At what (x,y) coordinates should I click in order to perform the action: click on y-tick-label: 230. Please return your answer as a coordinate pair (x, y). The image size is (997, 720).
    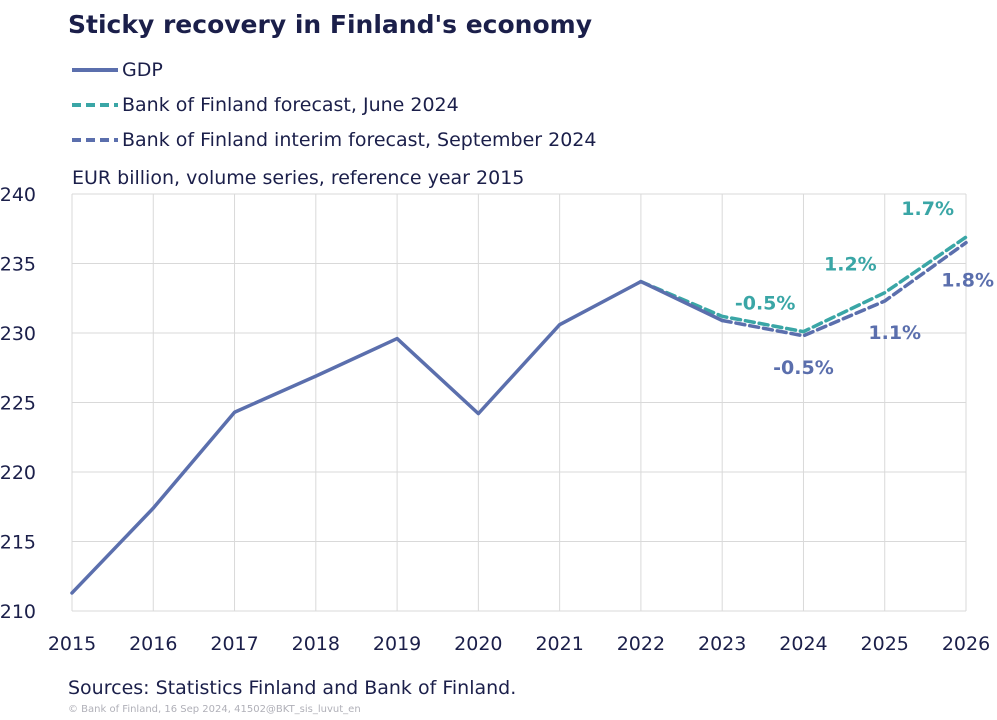
    Looking at the image, I should click on (18, 334).